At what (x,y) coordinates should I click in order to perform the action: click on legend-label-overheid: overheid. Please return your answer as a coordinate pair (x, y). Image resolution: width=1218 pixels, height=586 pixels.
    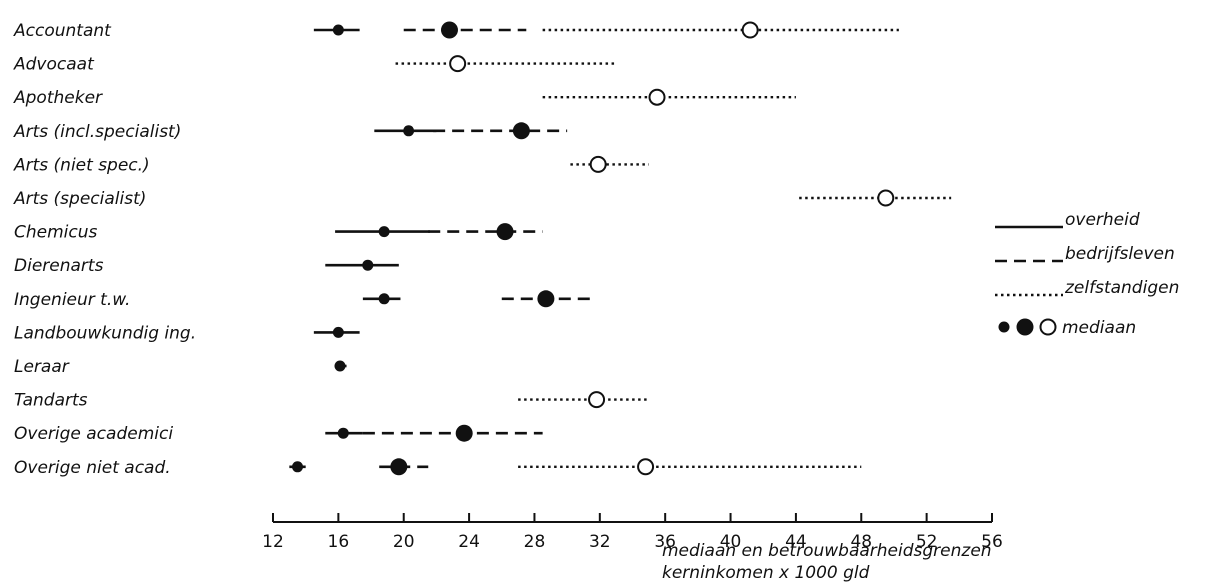
    Looking at the image, I should click on (1102, 220).